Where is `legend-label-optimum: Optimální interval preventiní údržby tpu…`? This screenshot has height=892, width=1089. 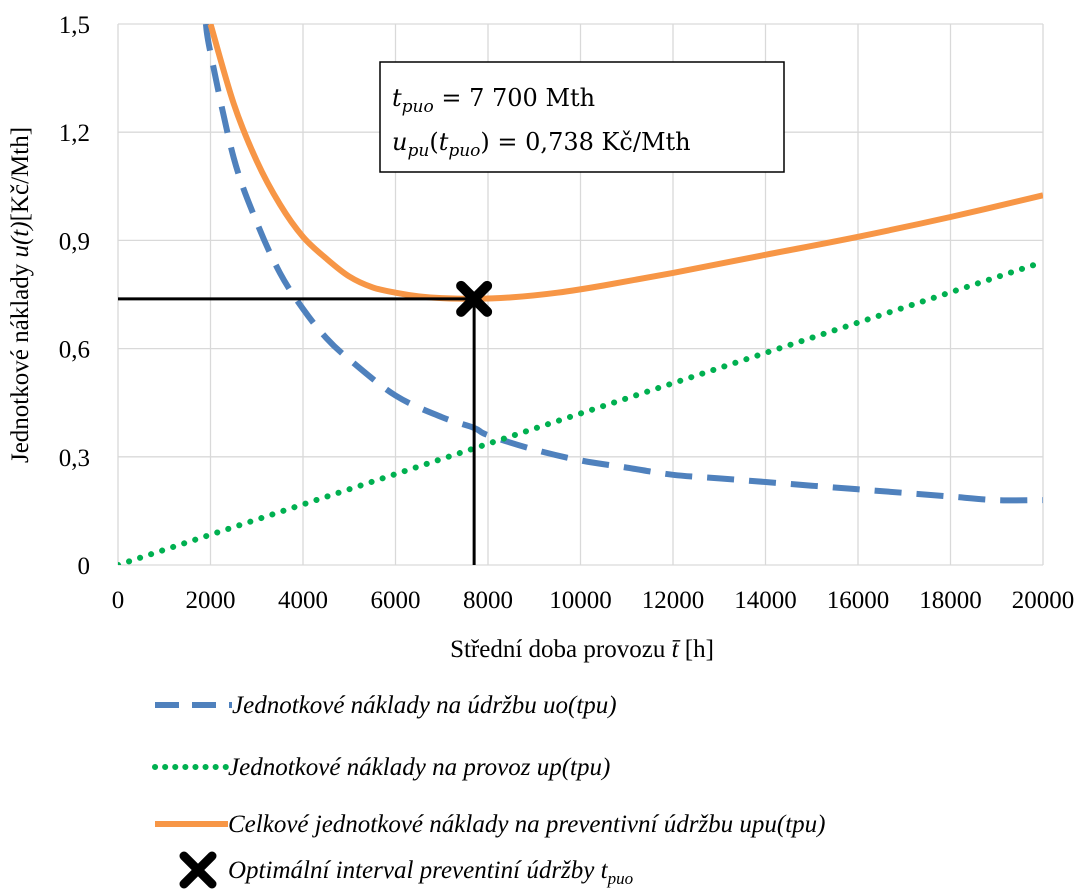 legend-label-optimum: Optimální interval preventiní údržby tpu… is located at coordinates (430, 872).